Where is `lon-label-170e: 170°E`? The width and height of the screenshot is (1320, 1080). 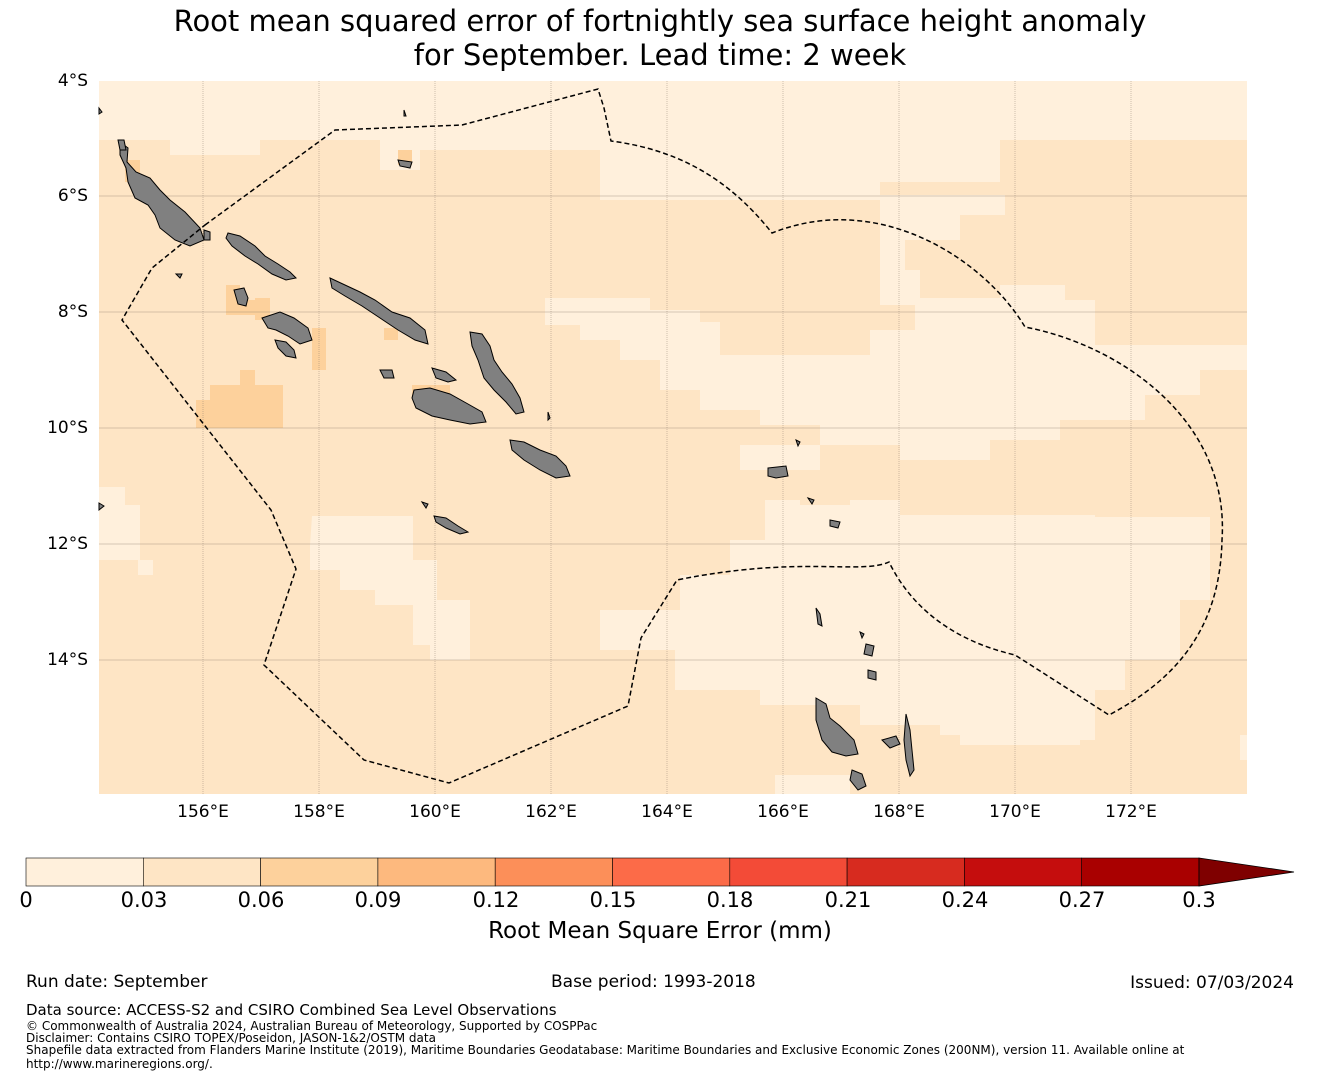 lon-label-170e: 170°E is located at coordinates (1015, 812).